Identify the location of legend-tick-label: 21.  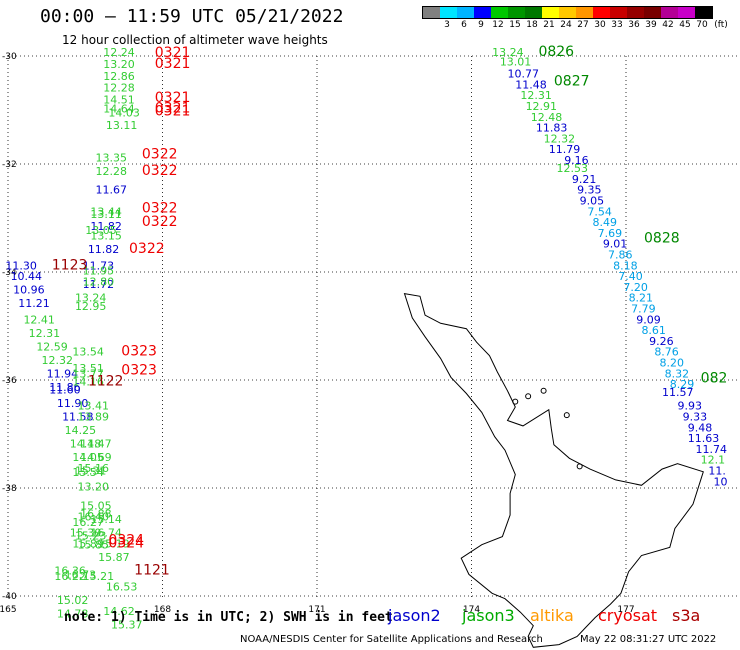
(549, 25).